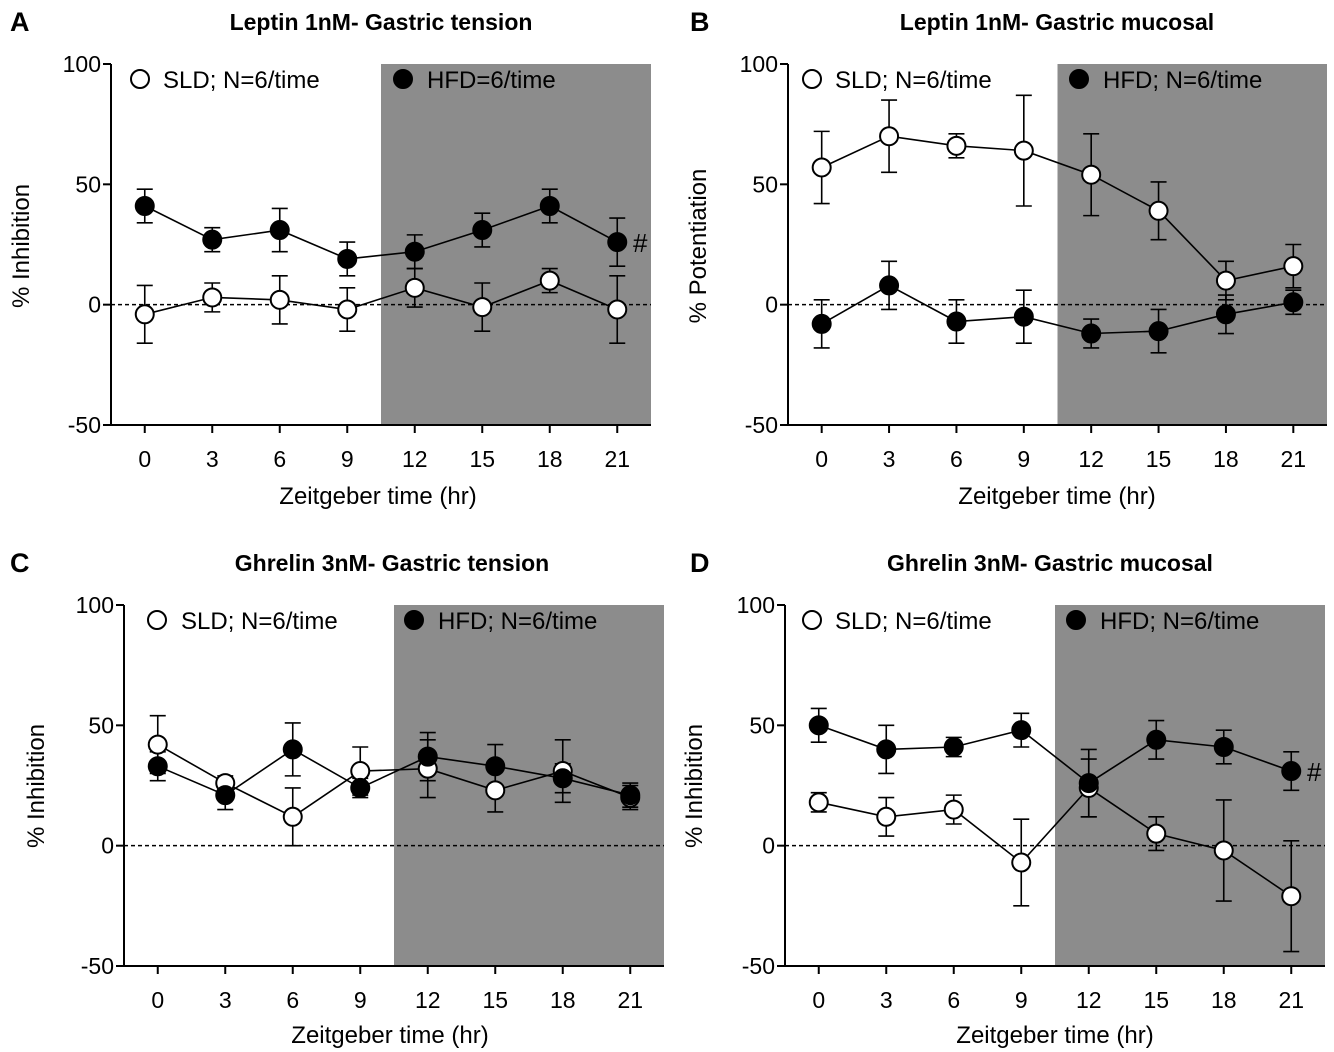 This screenshot has height=1052, width=1334. I want to click on legend-label-hfd: HFD=6/time, so click(491, 80).